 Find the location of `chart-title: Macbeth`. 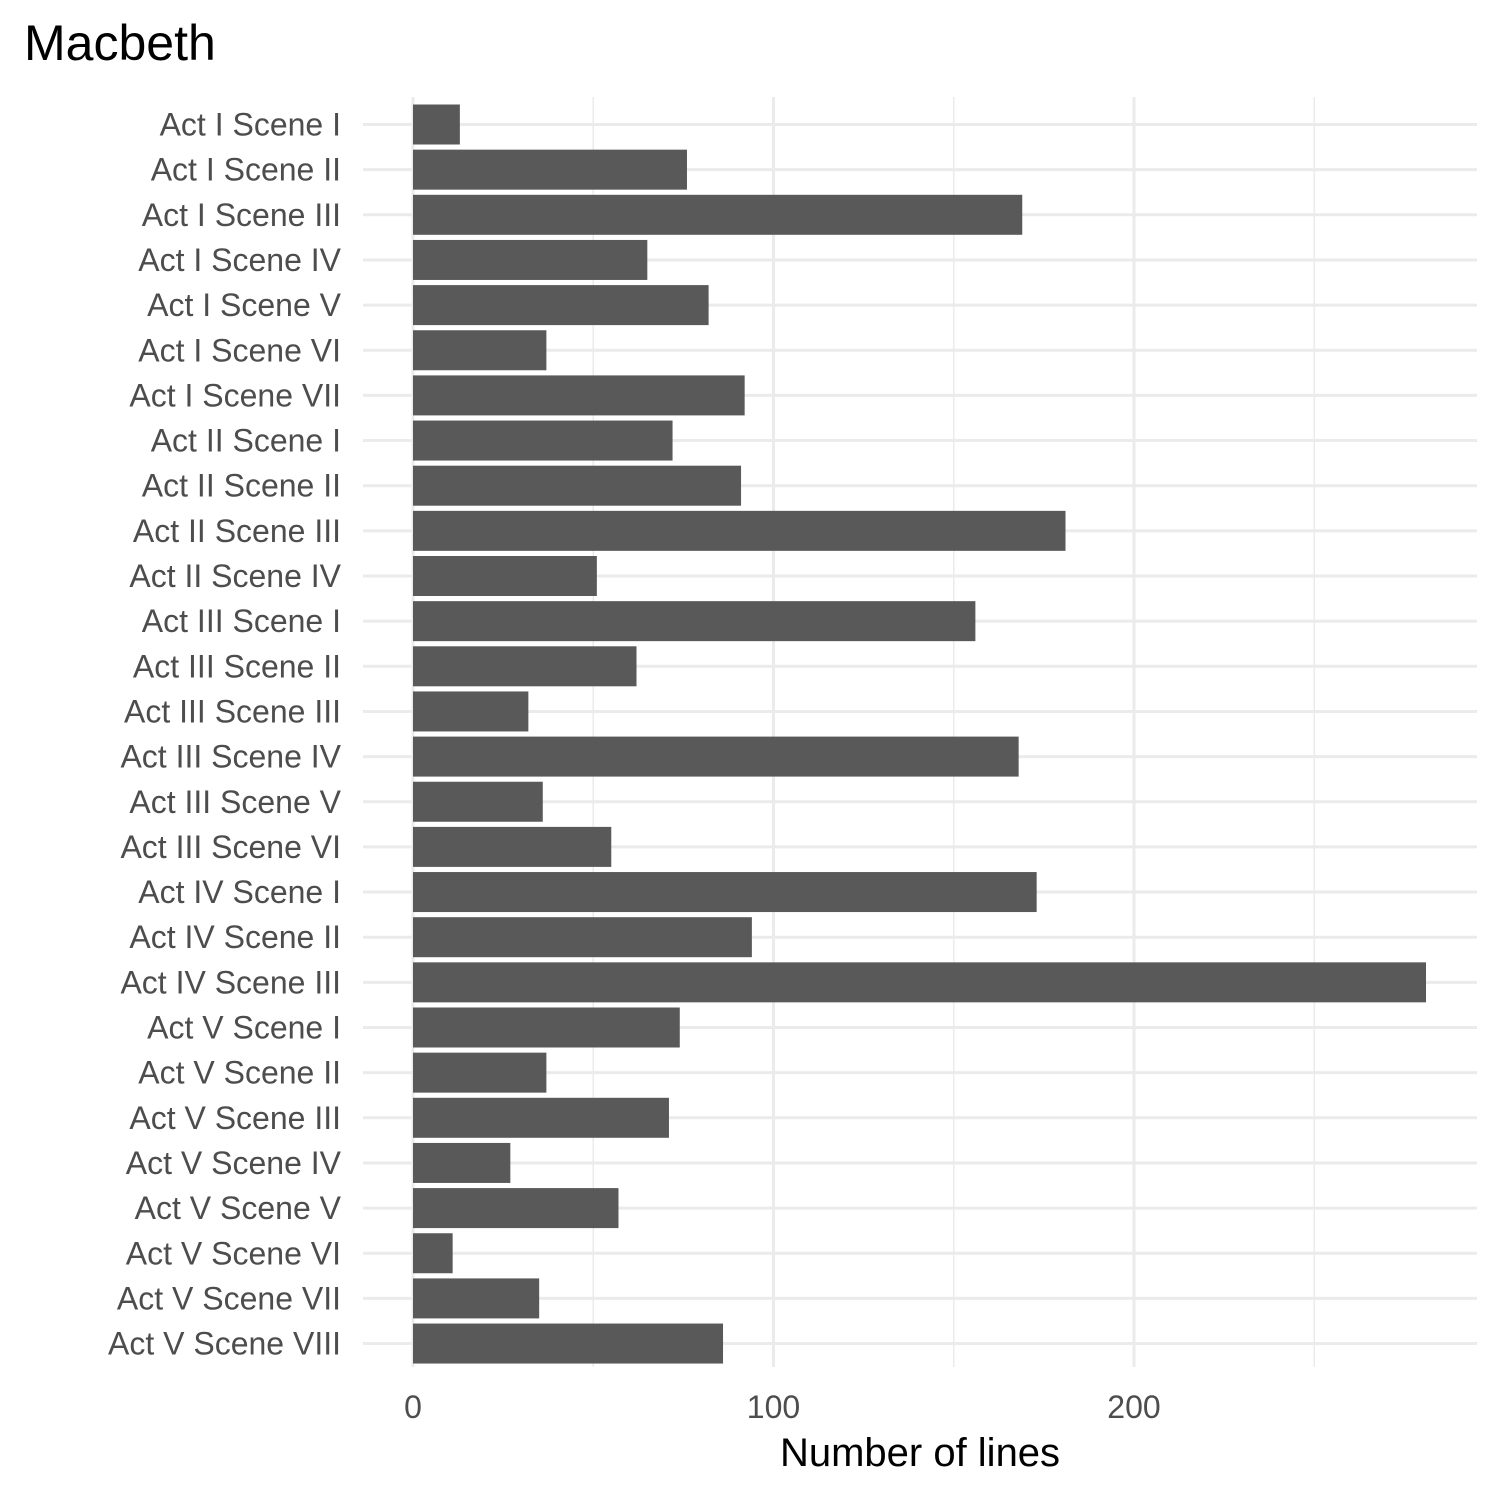

chart-title: Macbeth is located at coordinates (120, 43).